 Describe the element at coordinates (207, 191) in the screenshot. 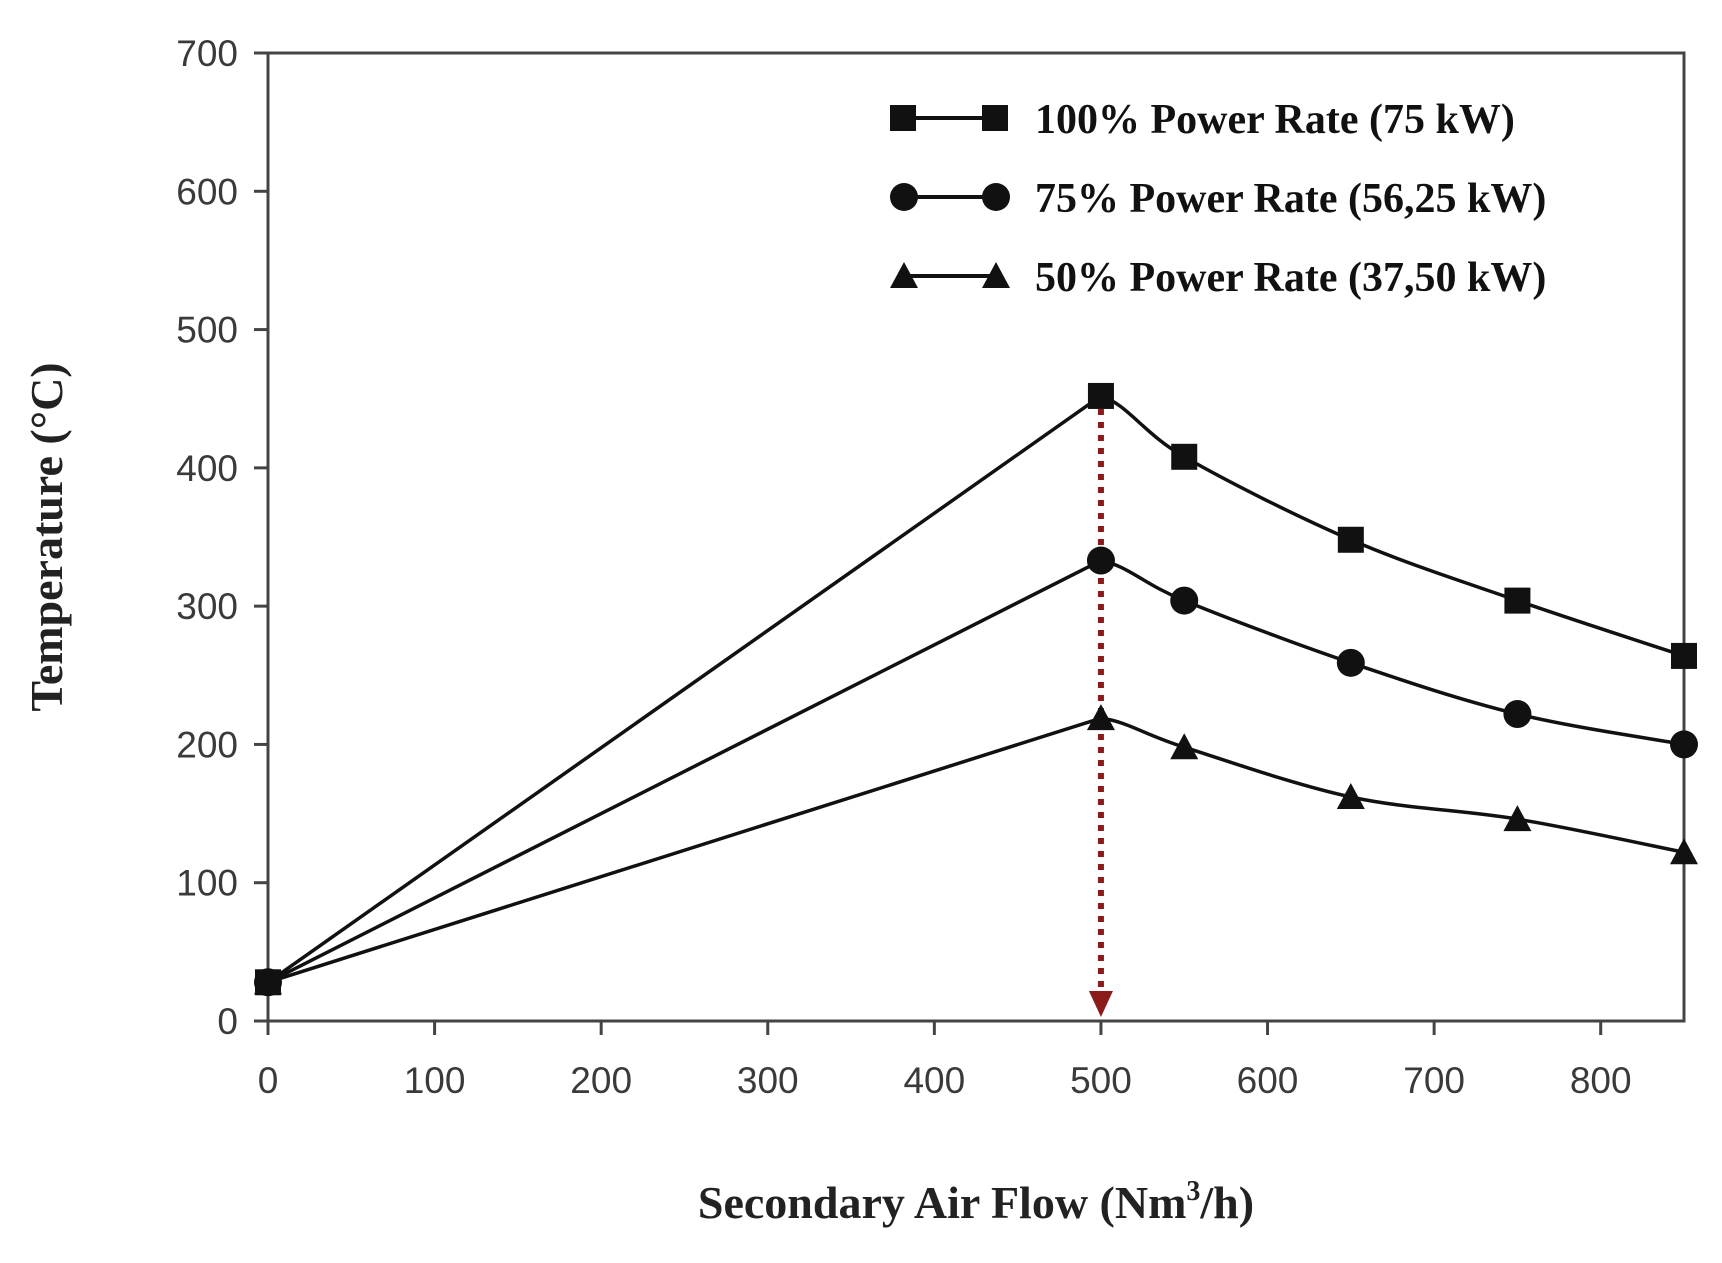

I see `y-tick-label: 600` at that location.